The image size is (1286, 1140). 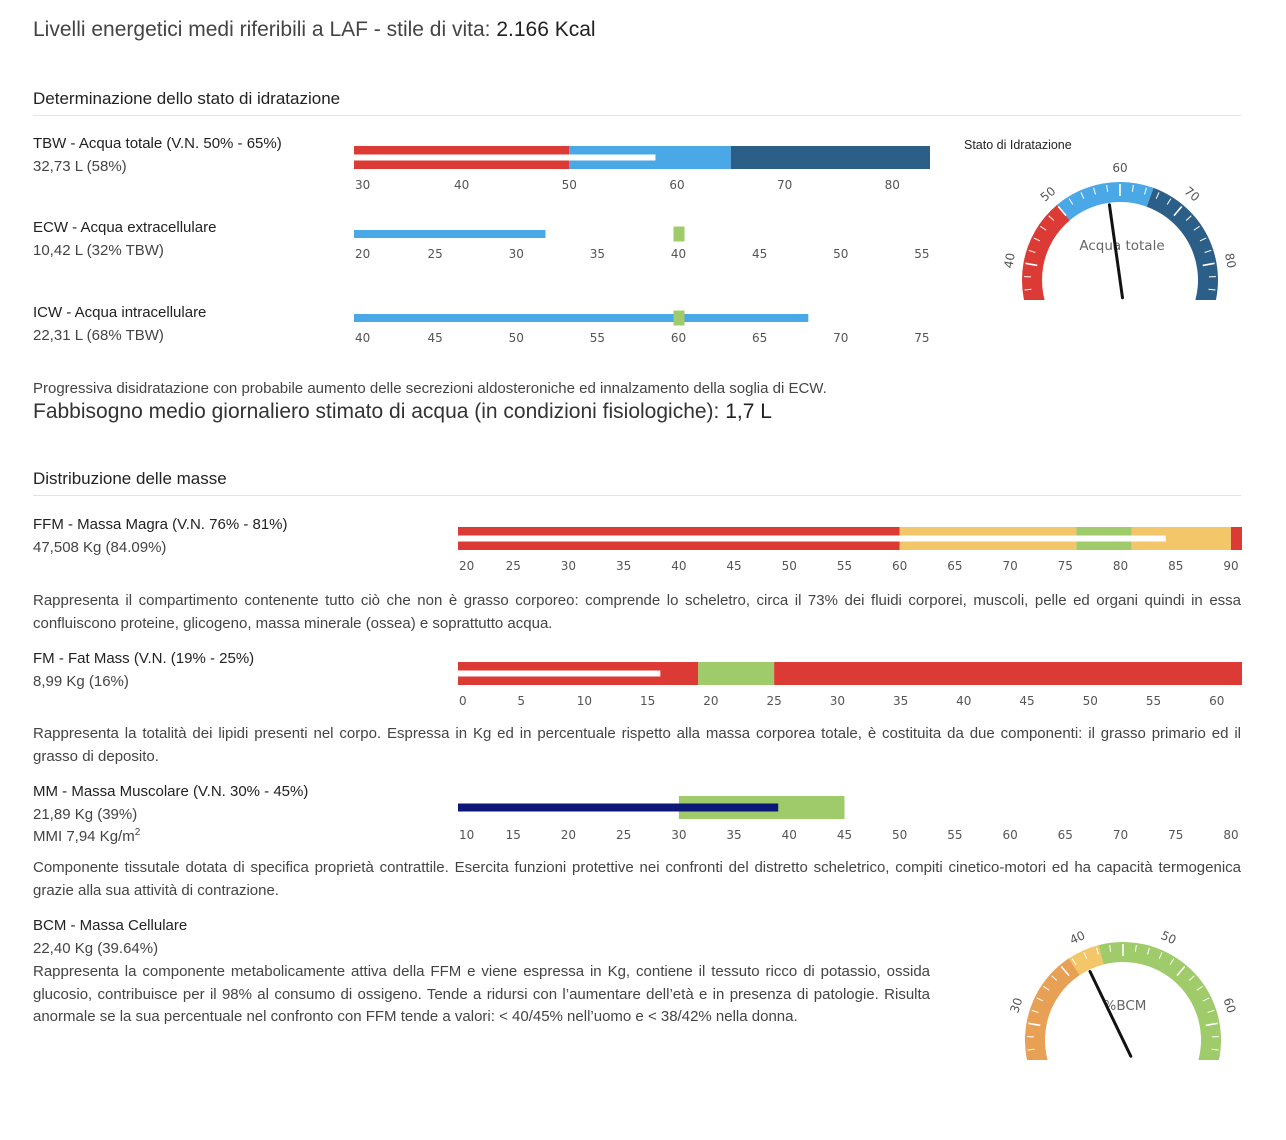 What do you see at coordinates (362, 185) in the screenshot?
I see `tbw-tick-label: 30` at bounding box center [362, 185].